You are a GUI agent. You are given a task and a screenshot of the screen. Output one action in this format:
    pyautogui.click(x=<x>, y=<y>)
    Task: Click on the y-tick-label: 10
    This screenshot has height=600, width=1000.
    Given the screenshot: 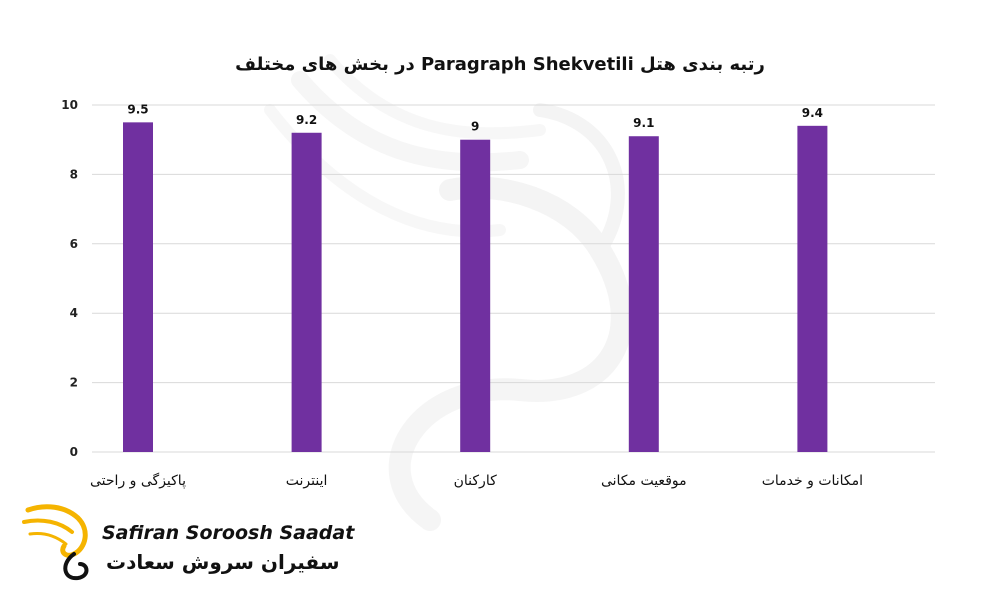 What is the action you would take?
    pyautogui.click(x=69, y=105)
    